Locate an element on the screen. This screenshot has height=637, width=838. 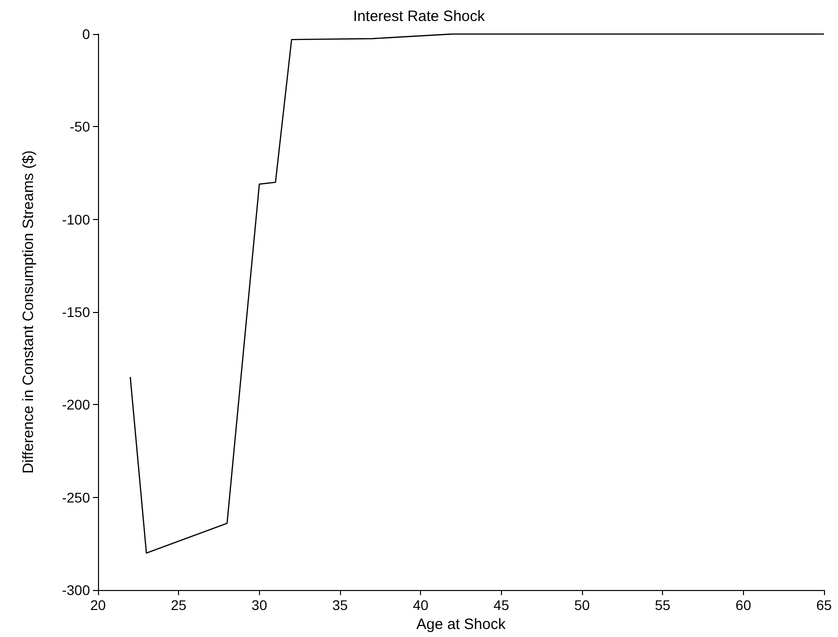
chart-title: Interest Rate Shock is located at coordinates (419, 16).